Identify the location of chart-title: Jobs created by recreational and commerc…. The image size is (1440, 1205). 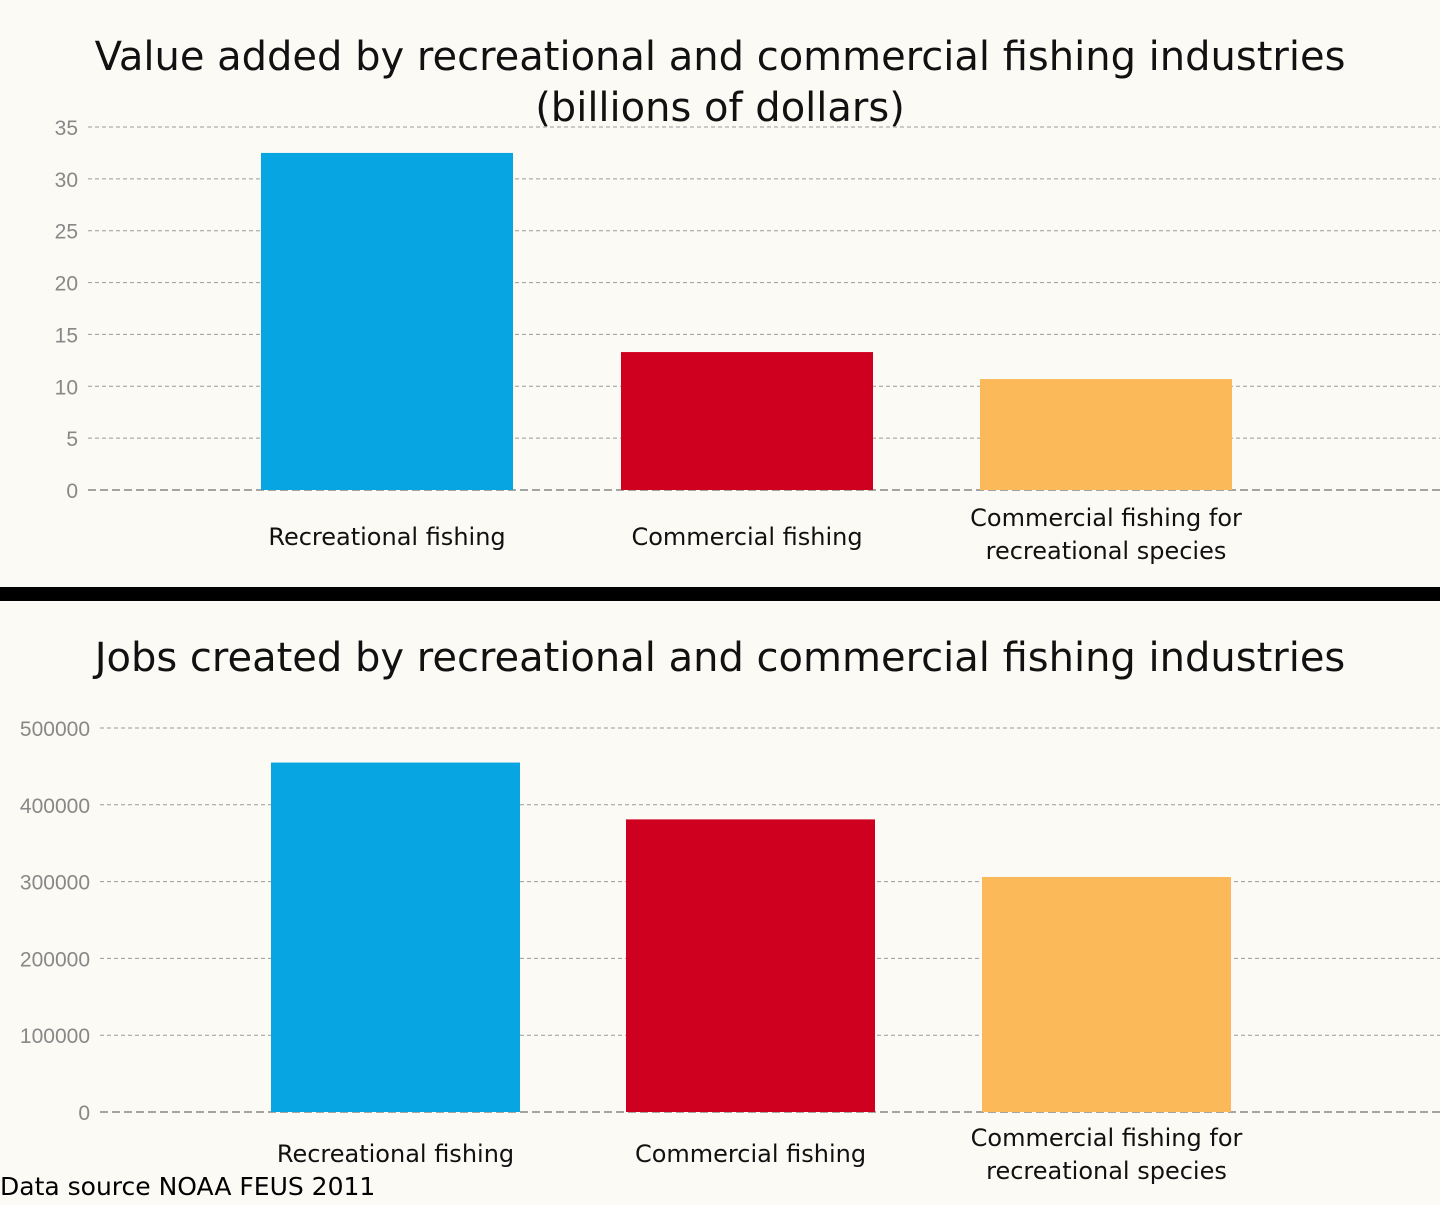
(719, 658).